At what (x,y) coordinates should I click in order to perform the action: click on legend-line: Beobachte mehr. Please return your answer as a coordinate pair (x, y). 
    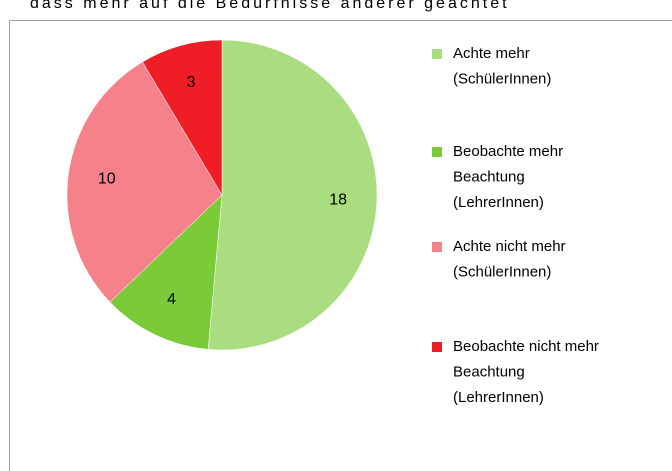
    Looking at the image, I should click on (508, 151).